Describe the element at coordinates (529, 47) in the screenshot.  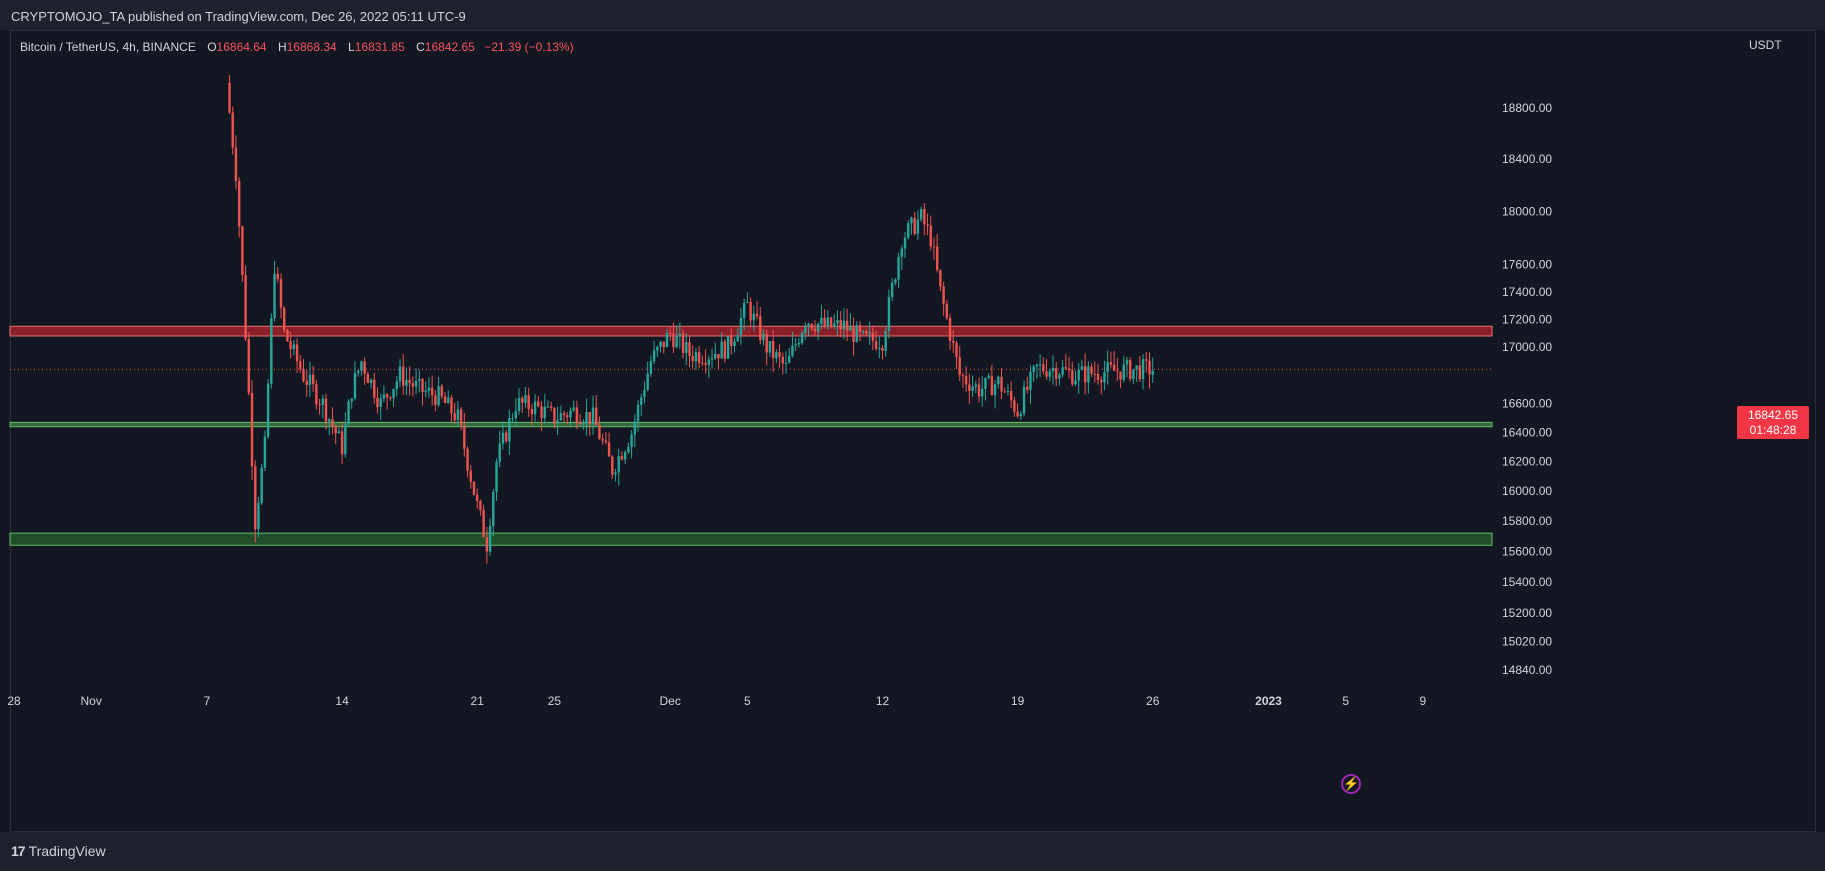
I see `change-value: −21.39 (−0.13%)` at that location.